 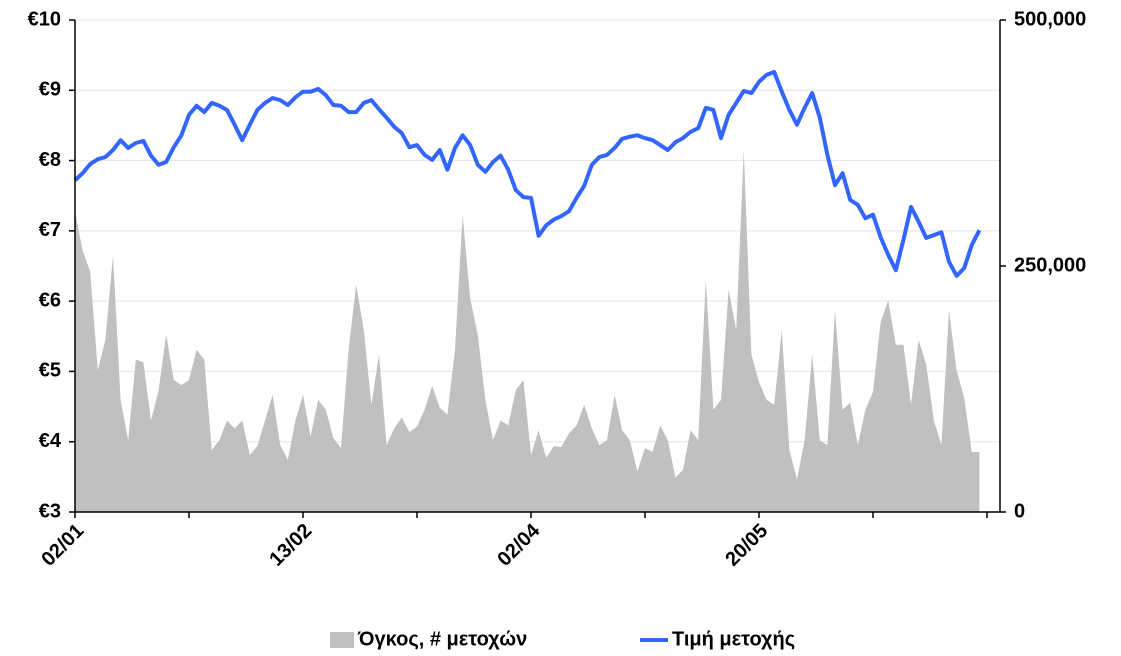 I want to click on y-tick-label: €7, so click(x=50, y=230).